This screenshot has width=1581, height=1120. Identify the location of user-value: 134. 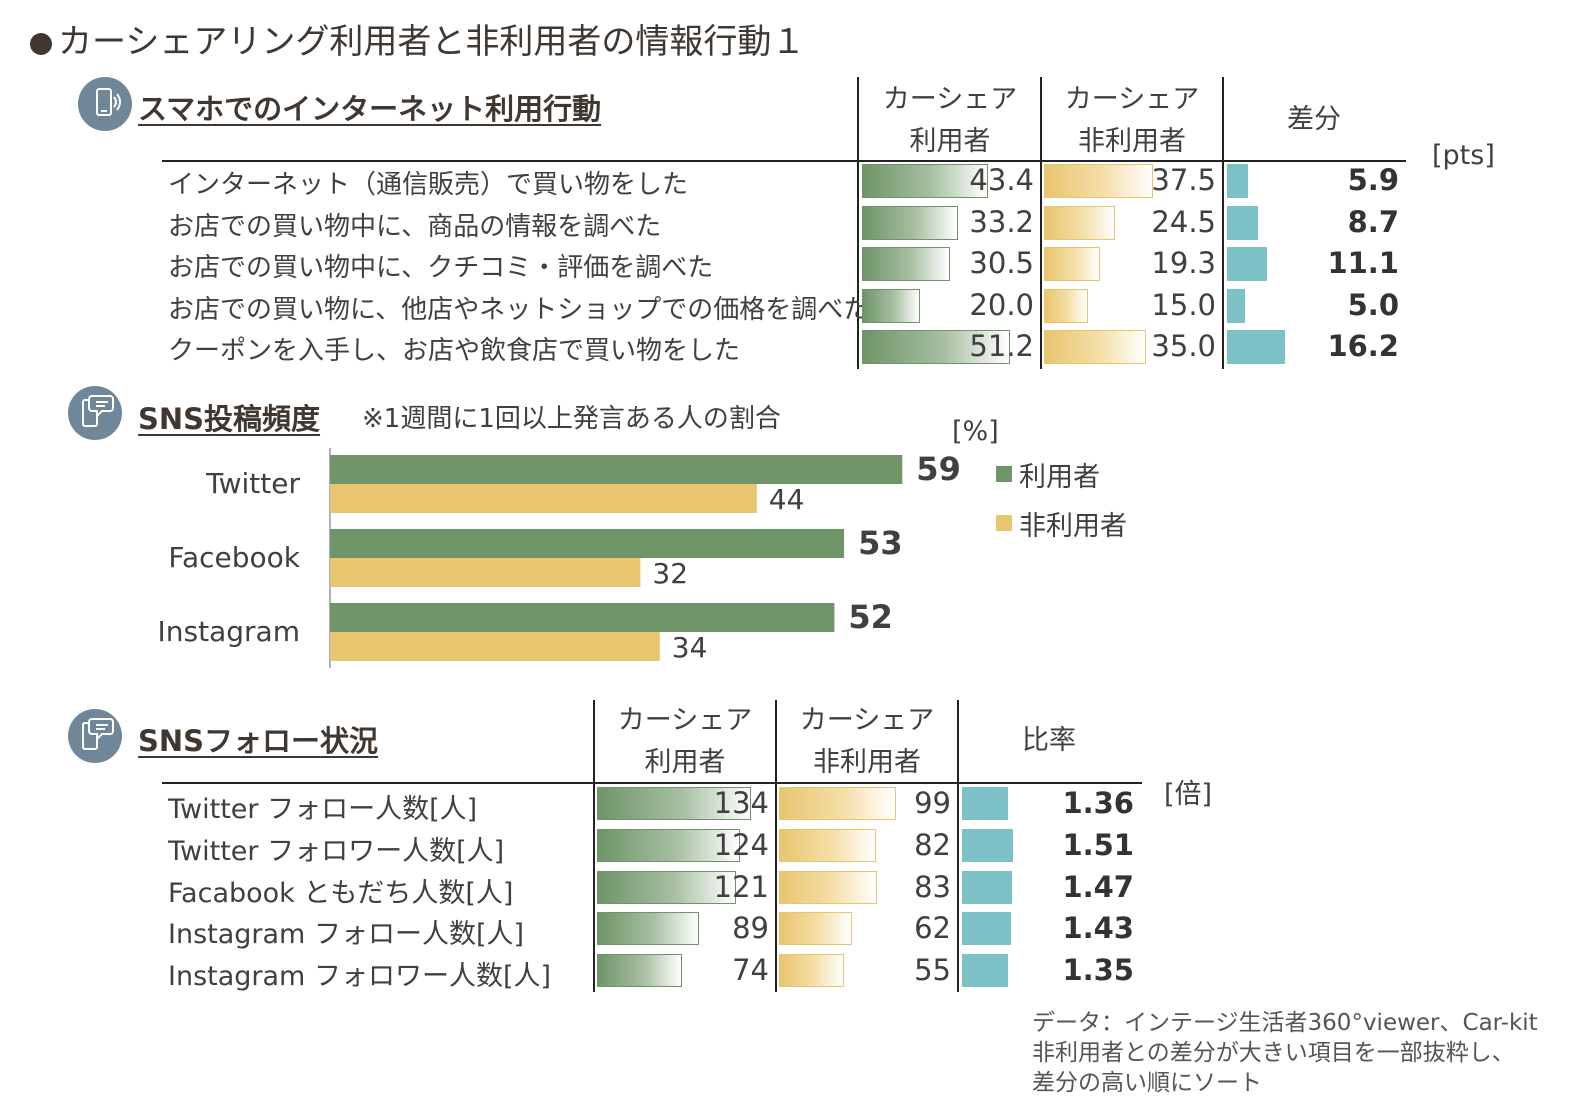
(741, 803).